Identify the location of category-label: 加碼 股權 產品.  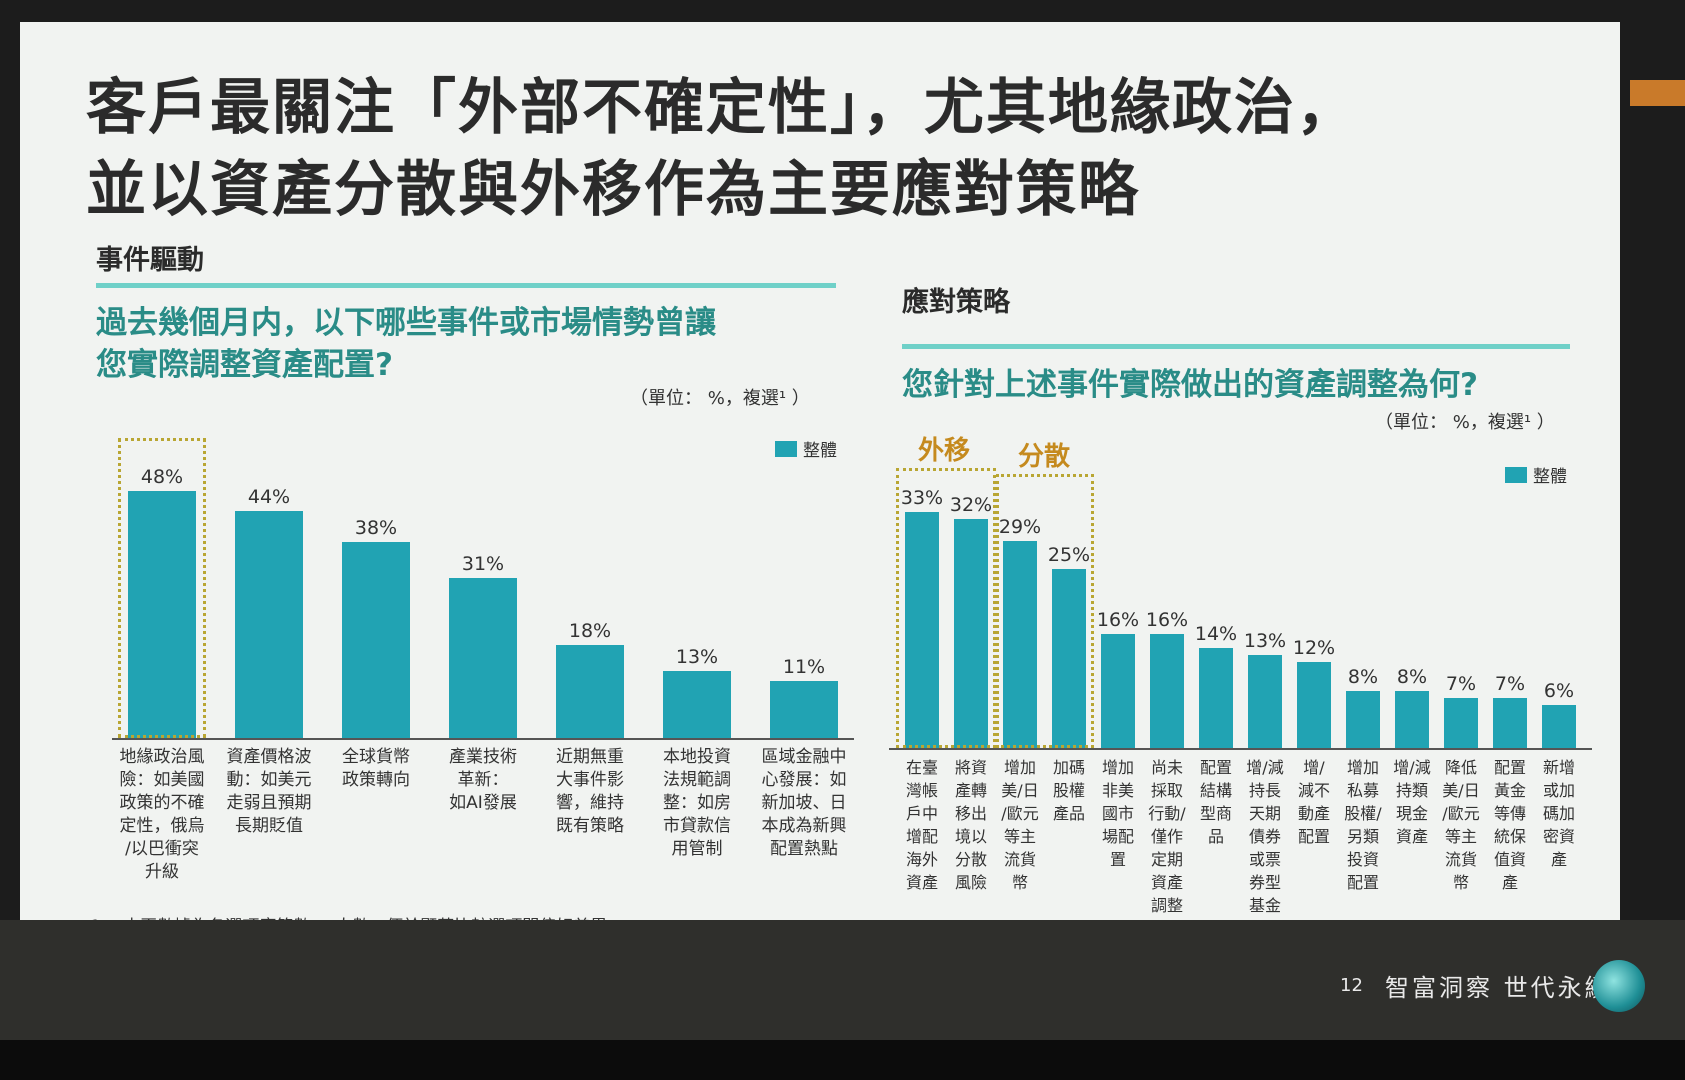
(1068, 790).